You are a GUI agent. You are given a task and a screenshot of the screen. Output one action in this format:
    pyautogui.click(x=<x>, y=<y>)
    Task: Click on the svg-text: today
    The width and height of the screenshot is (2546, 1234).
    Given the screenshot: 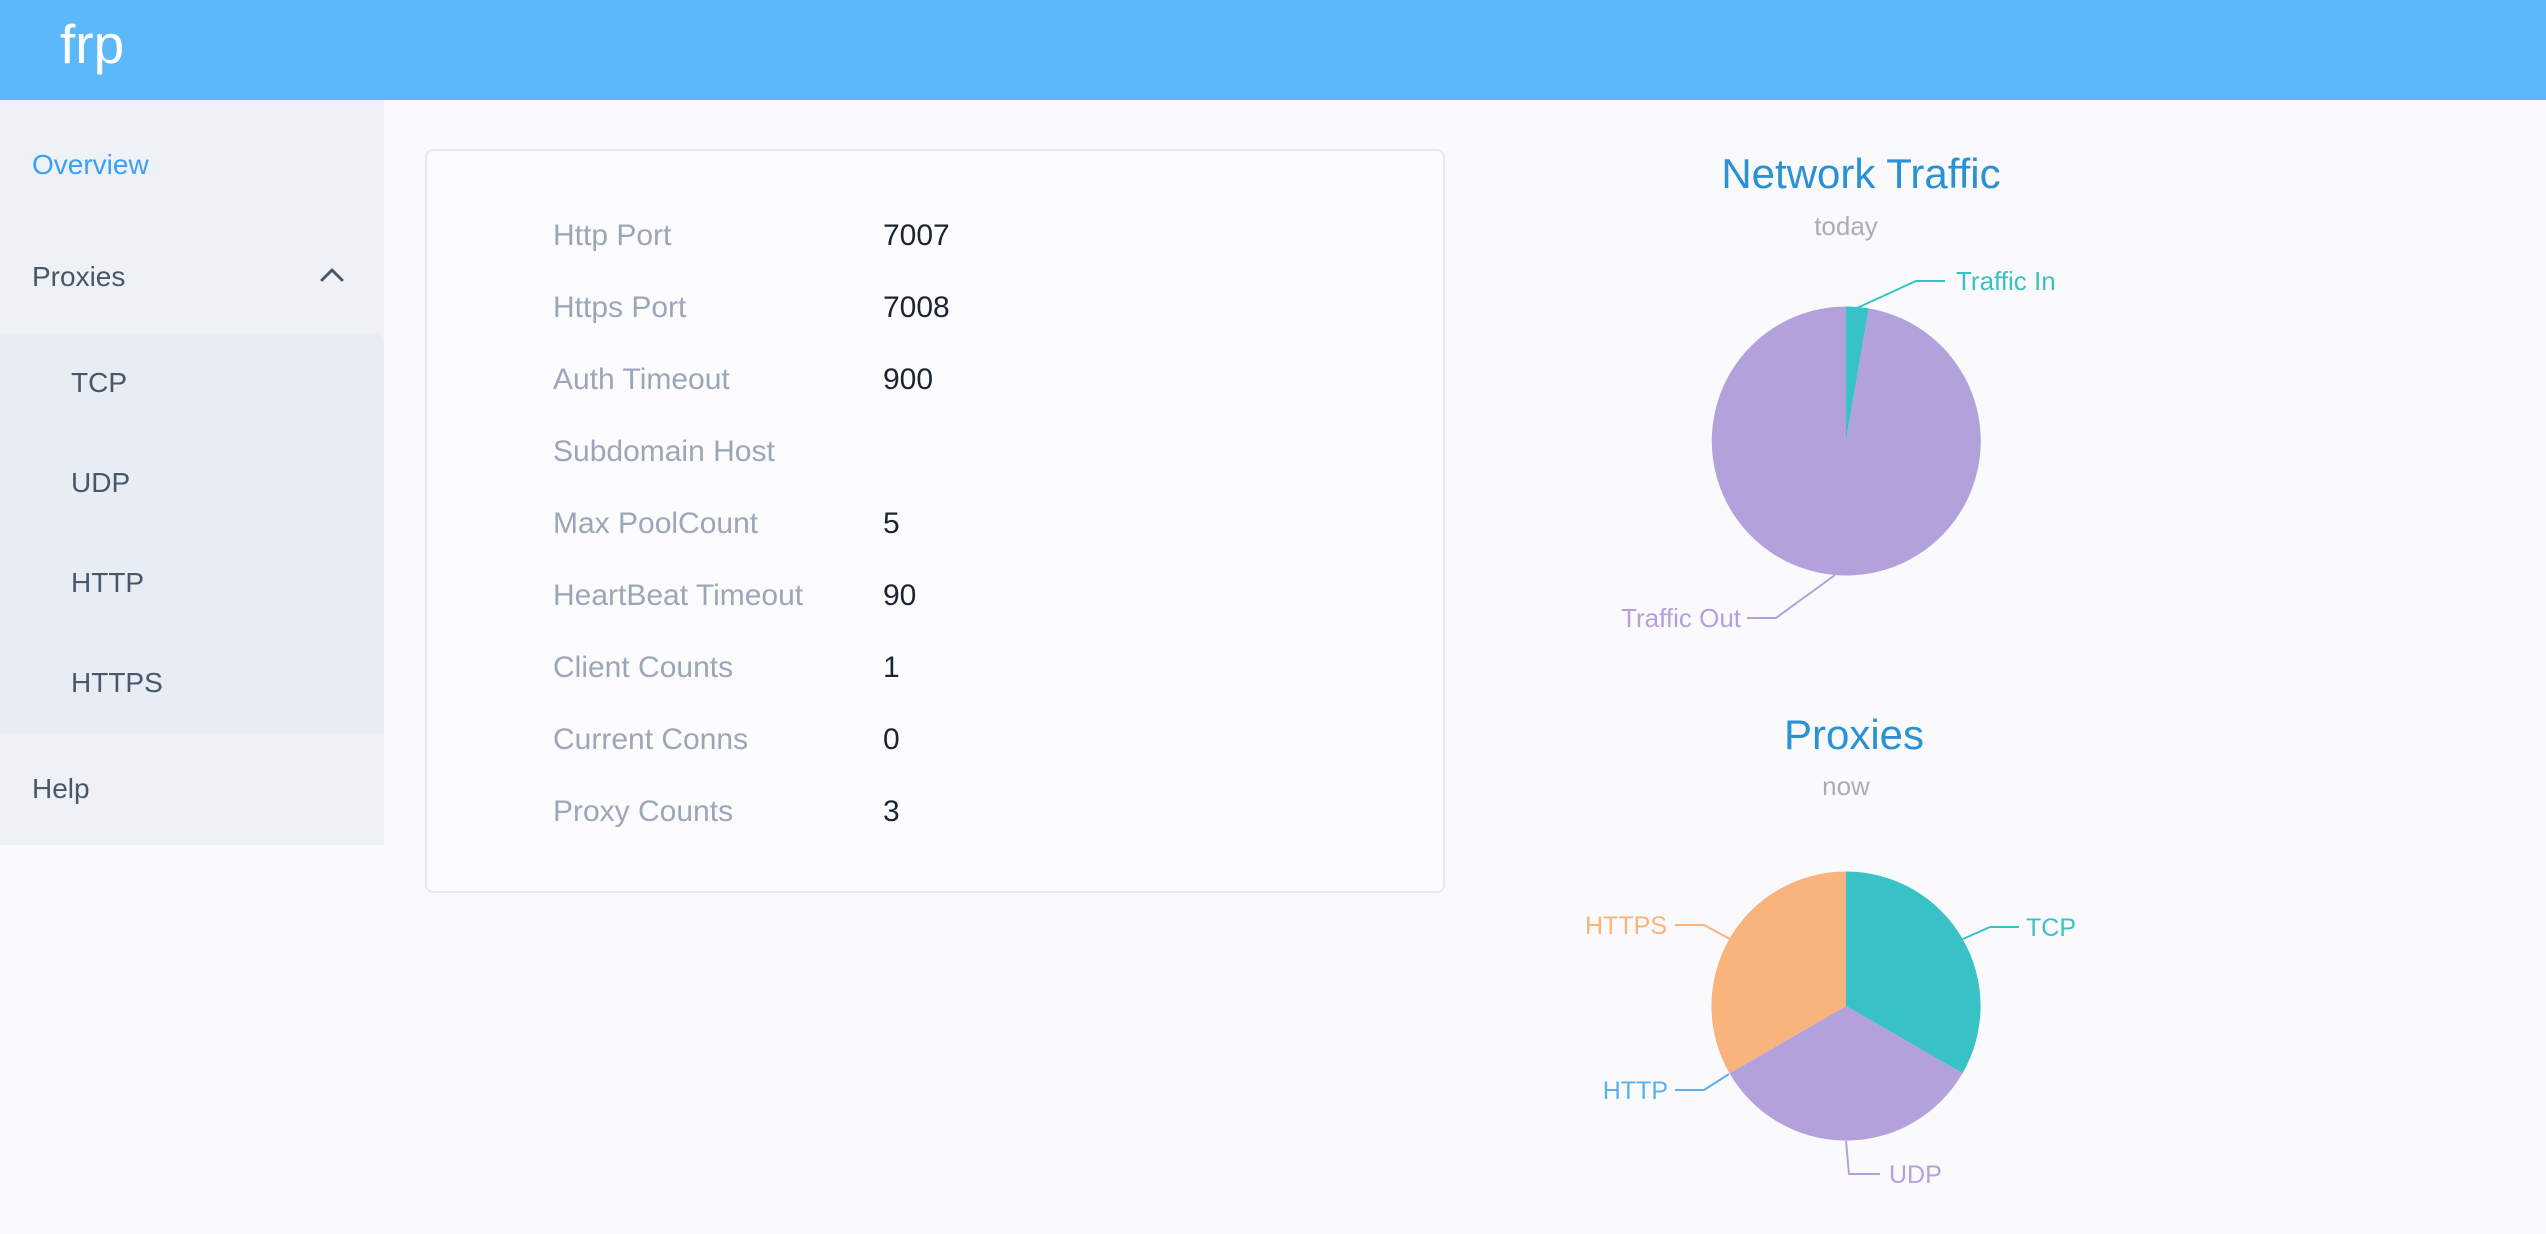 What is the action you would take?
    pyautogui.click(x=1846, y=226)
    